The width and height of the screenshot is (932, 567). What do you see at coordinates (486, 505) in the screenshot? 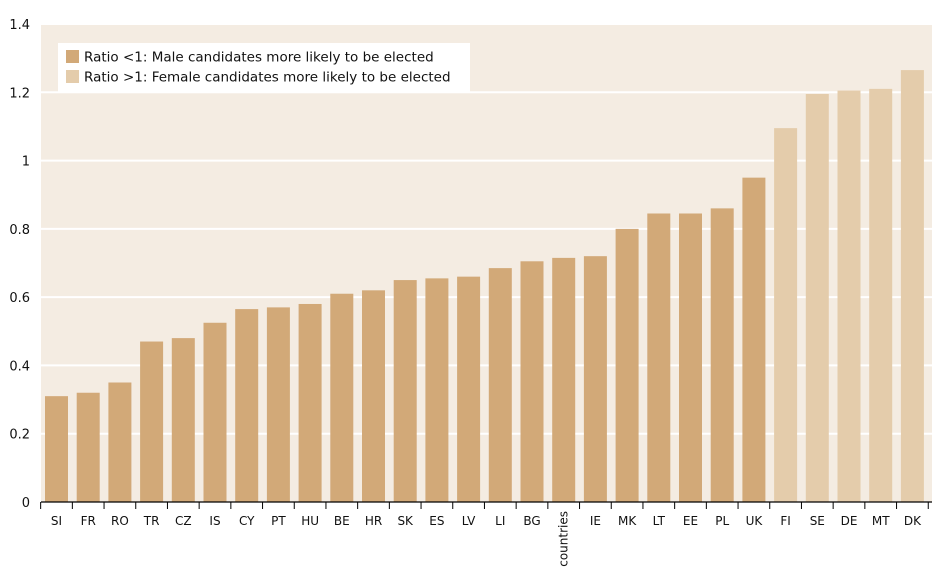
I see `x-axis` at bounding box center [486, 505].